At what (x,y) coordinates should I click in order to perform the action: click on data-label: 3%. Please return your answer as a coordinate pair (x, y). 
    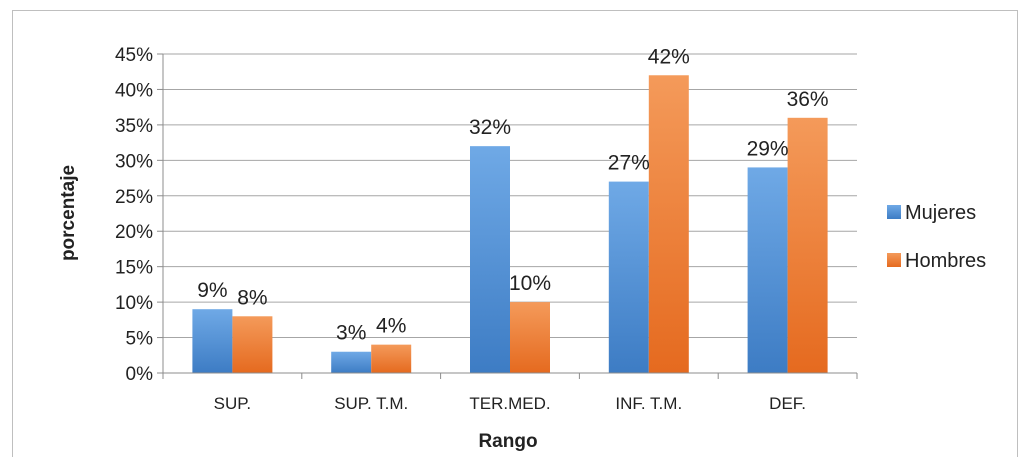
    Looking at the image, I should click on (351, 333).